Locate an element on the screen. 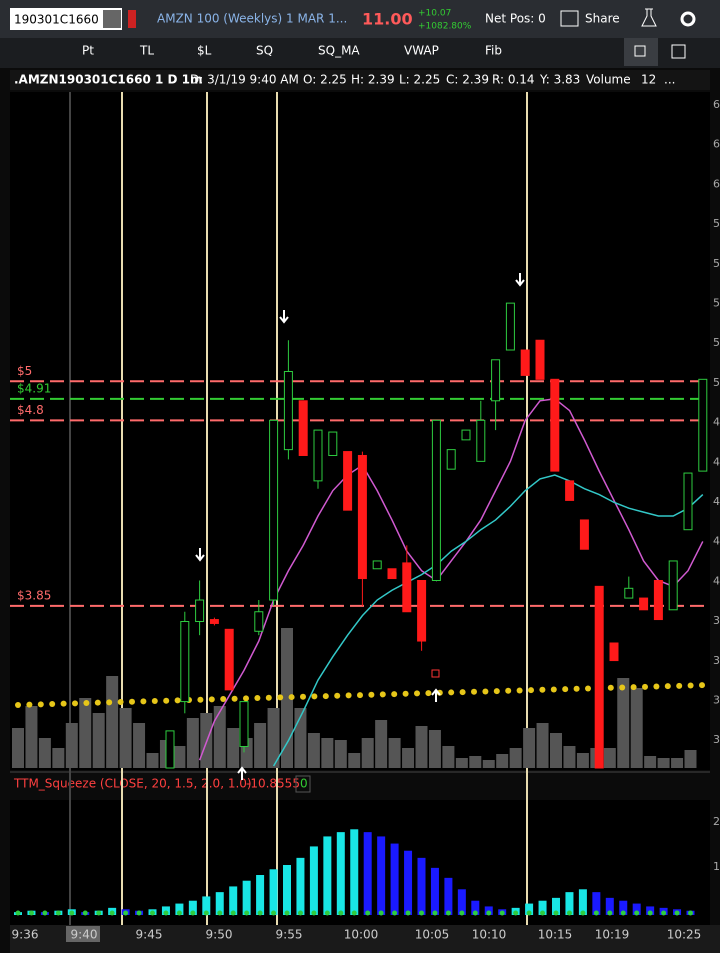  squeeze-axis-label: 2 is located at coordinates (716, 821).